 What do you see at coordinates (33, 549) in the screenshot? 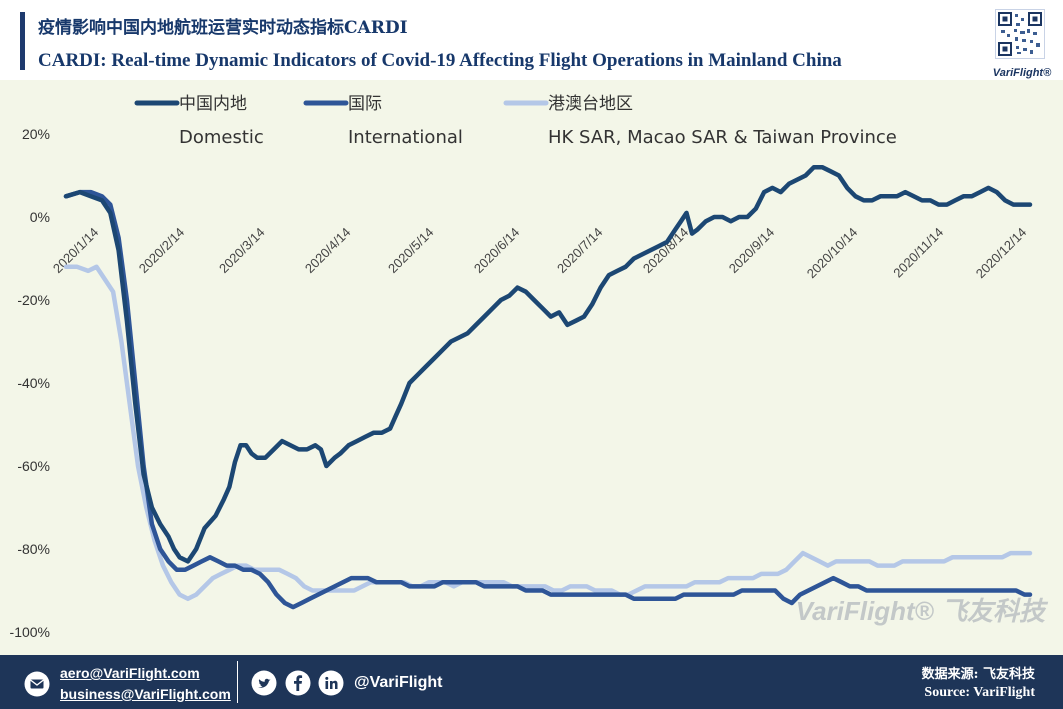
I see `y-tick-label: -80%` at bounding box center [33, 549].